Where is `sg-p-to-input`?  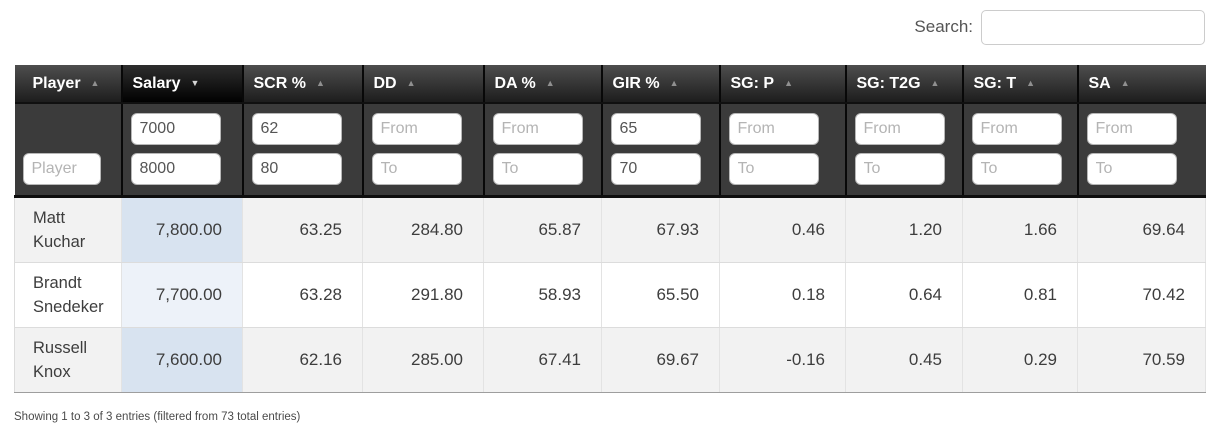
sg-p-to-input is located at coordinates (773, 169).